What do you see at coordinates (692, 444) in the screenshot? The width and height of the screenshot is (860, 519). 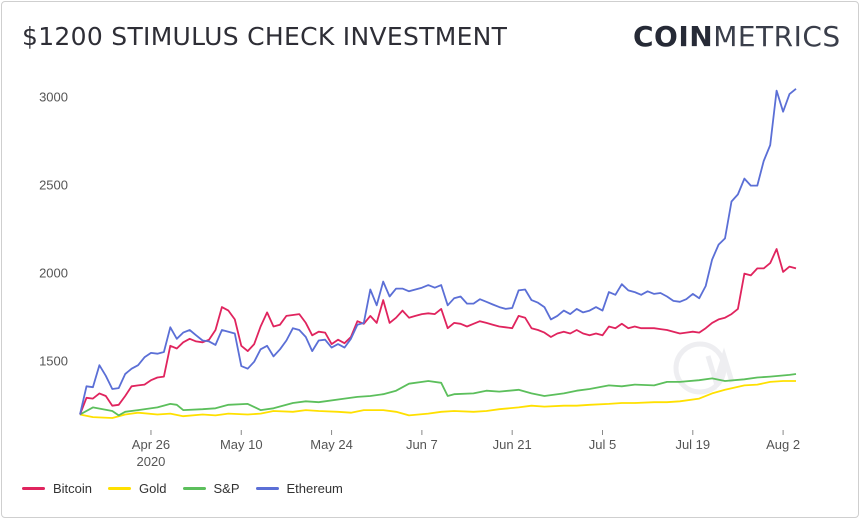 I see `x-tick-label: Jul 19` at bounding box center [692, 444].